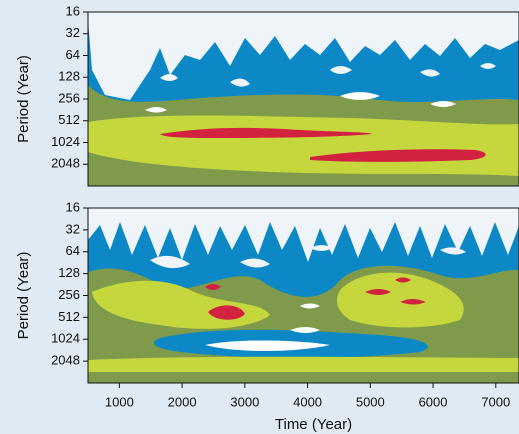  What do you see at coordinates (313, 424) in the screenshot?
I see `x-axis-label: Time (Year)` at bounding box center [313, 424].